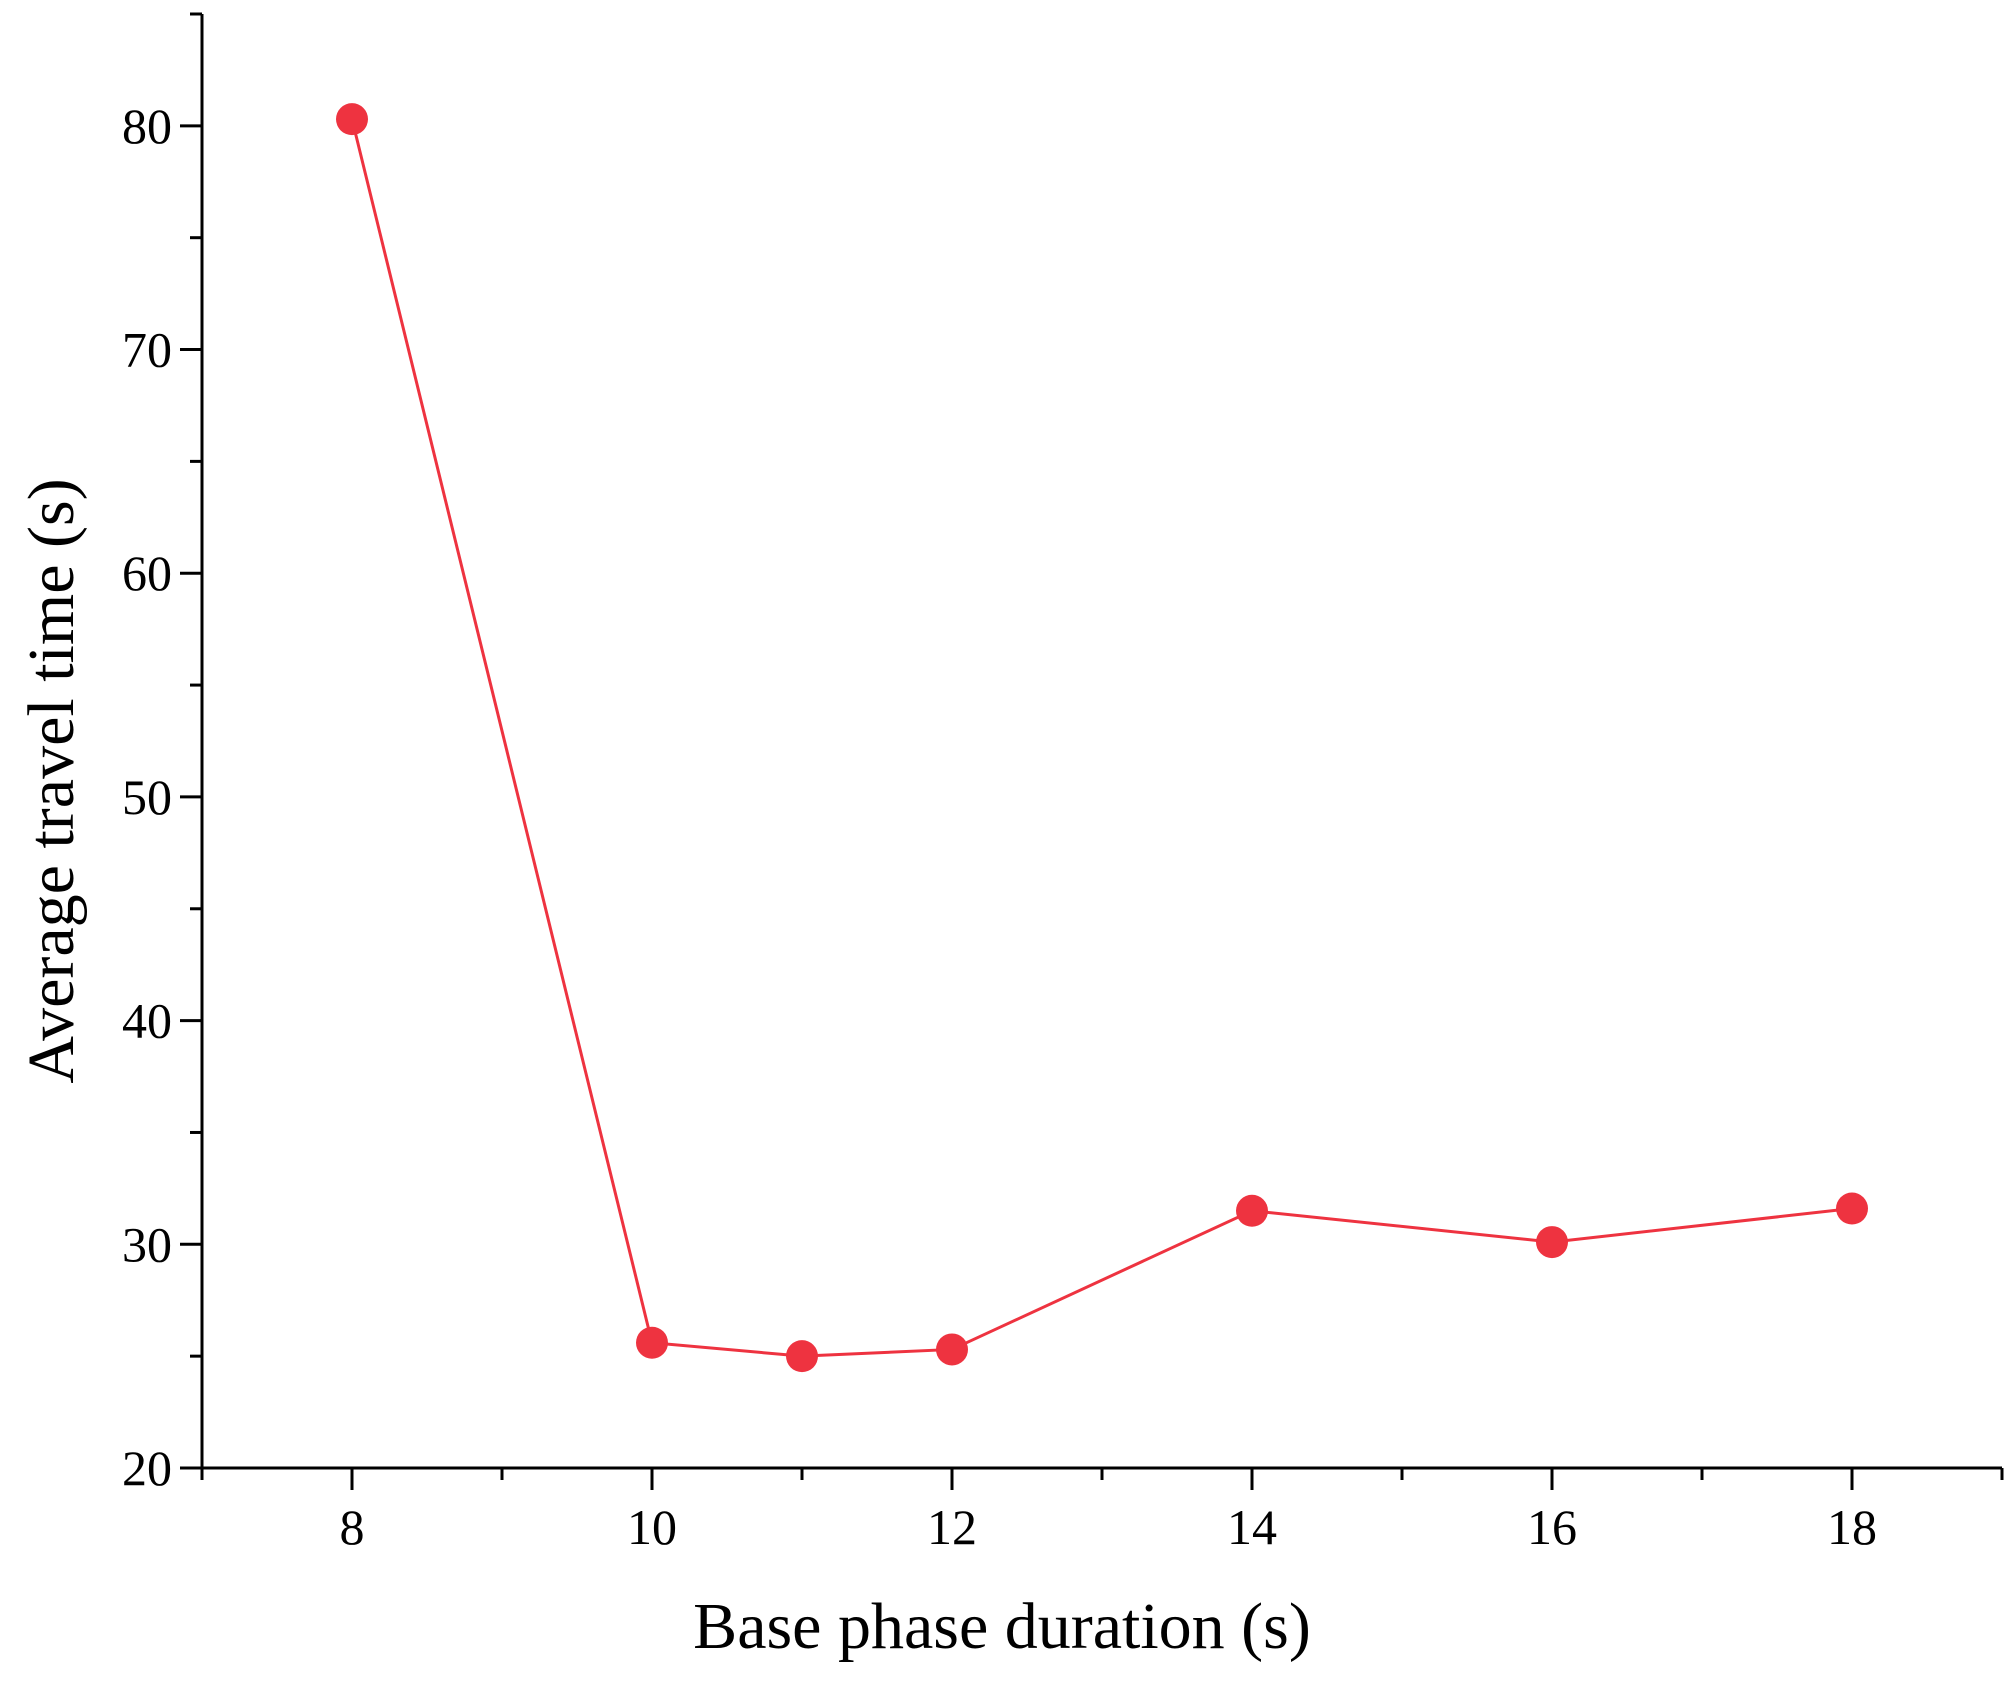 This screenshot has width=2008, height=1702. Describe the element at coordinates (163, 754) in the screenshot. I see `y-axis: 20 30 40 50 60 70 80` at that location.